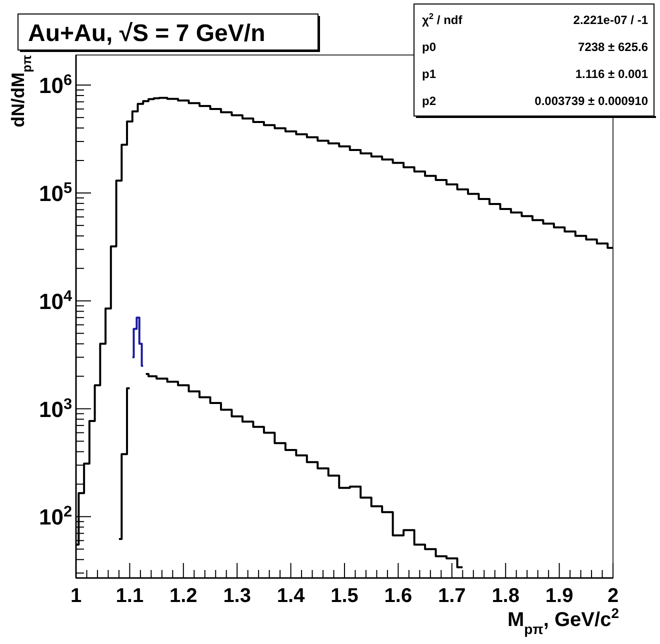  What do you see at coordinates (183, 596) in the screenshot?
I see `x-tick-label: 1.2` at bounding box center [183, 596].